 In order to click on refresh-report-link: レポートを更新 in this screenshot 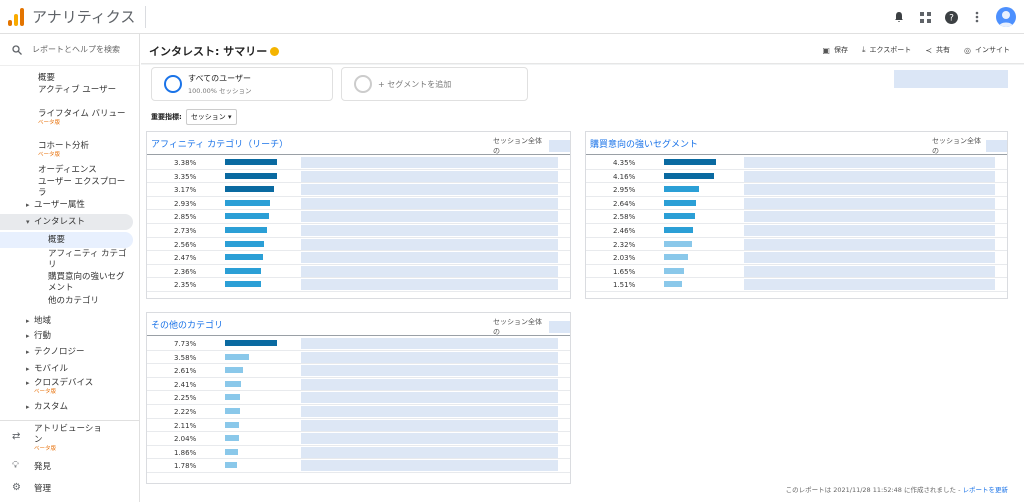, I will do `click(985, 490)`.